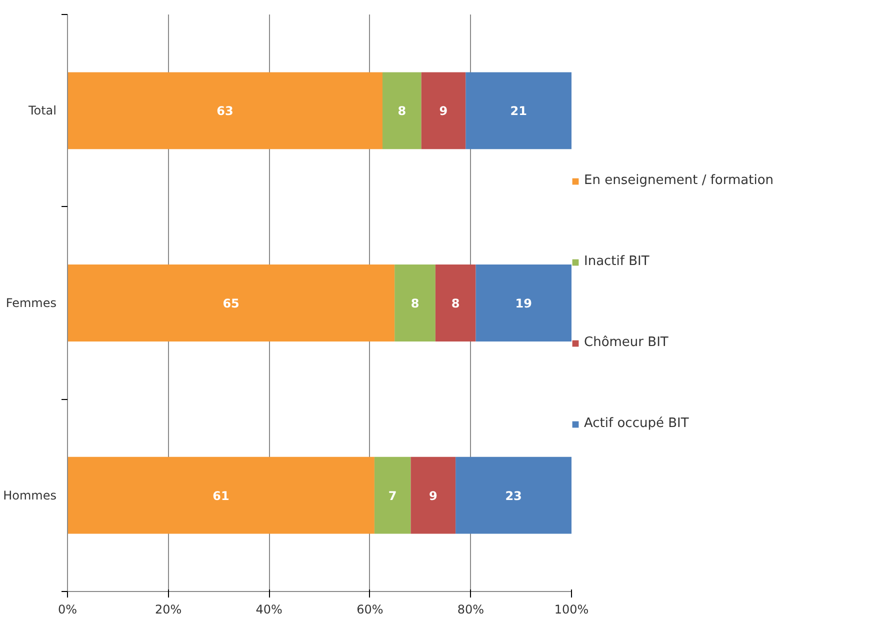 The image size is (869, 619). I want to click on x-tick-label: 60%, so click(370, 609).